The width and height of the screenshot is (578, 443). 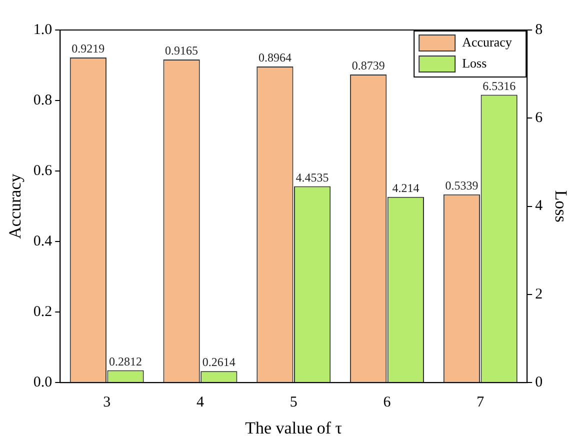 I want to click on y-tick-label: 0.6, so click(x=43, y=170).